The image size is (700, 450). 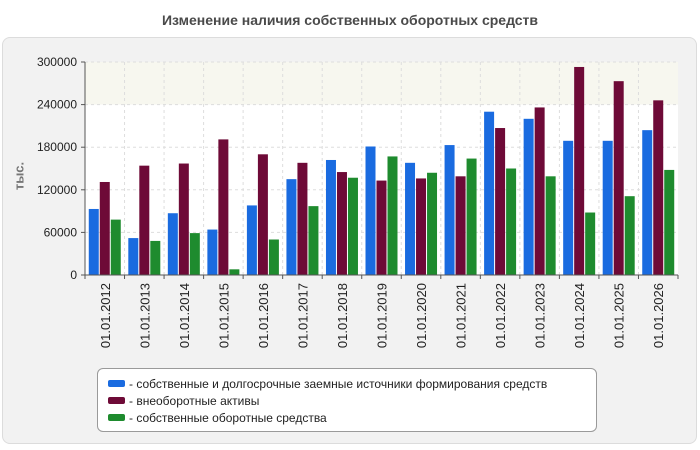 I want to click on bar-2-01.01.2021, so click(x=471, y=216).